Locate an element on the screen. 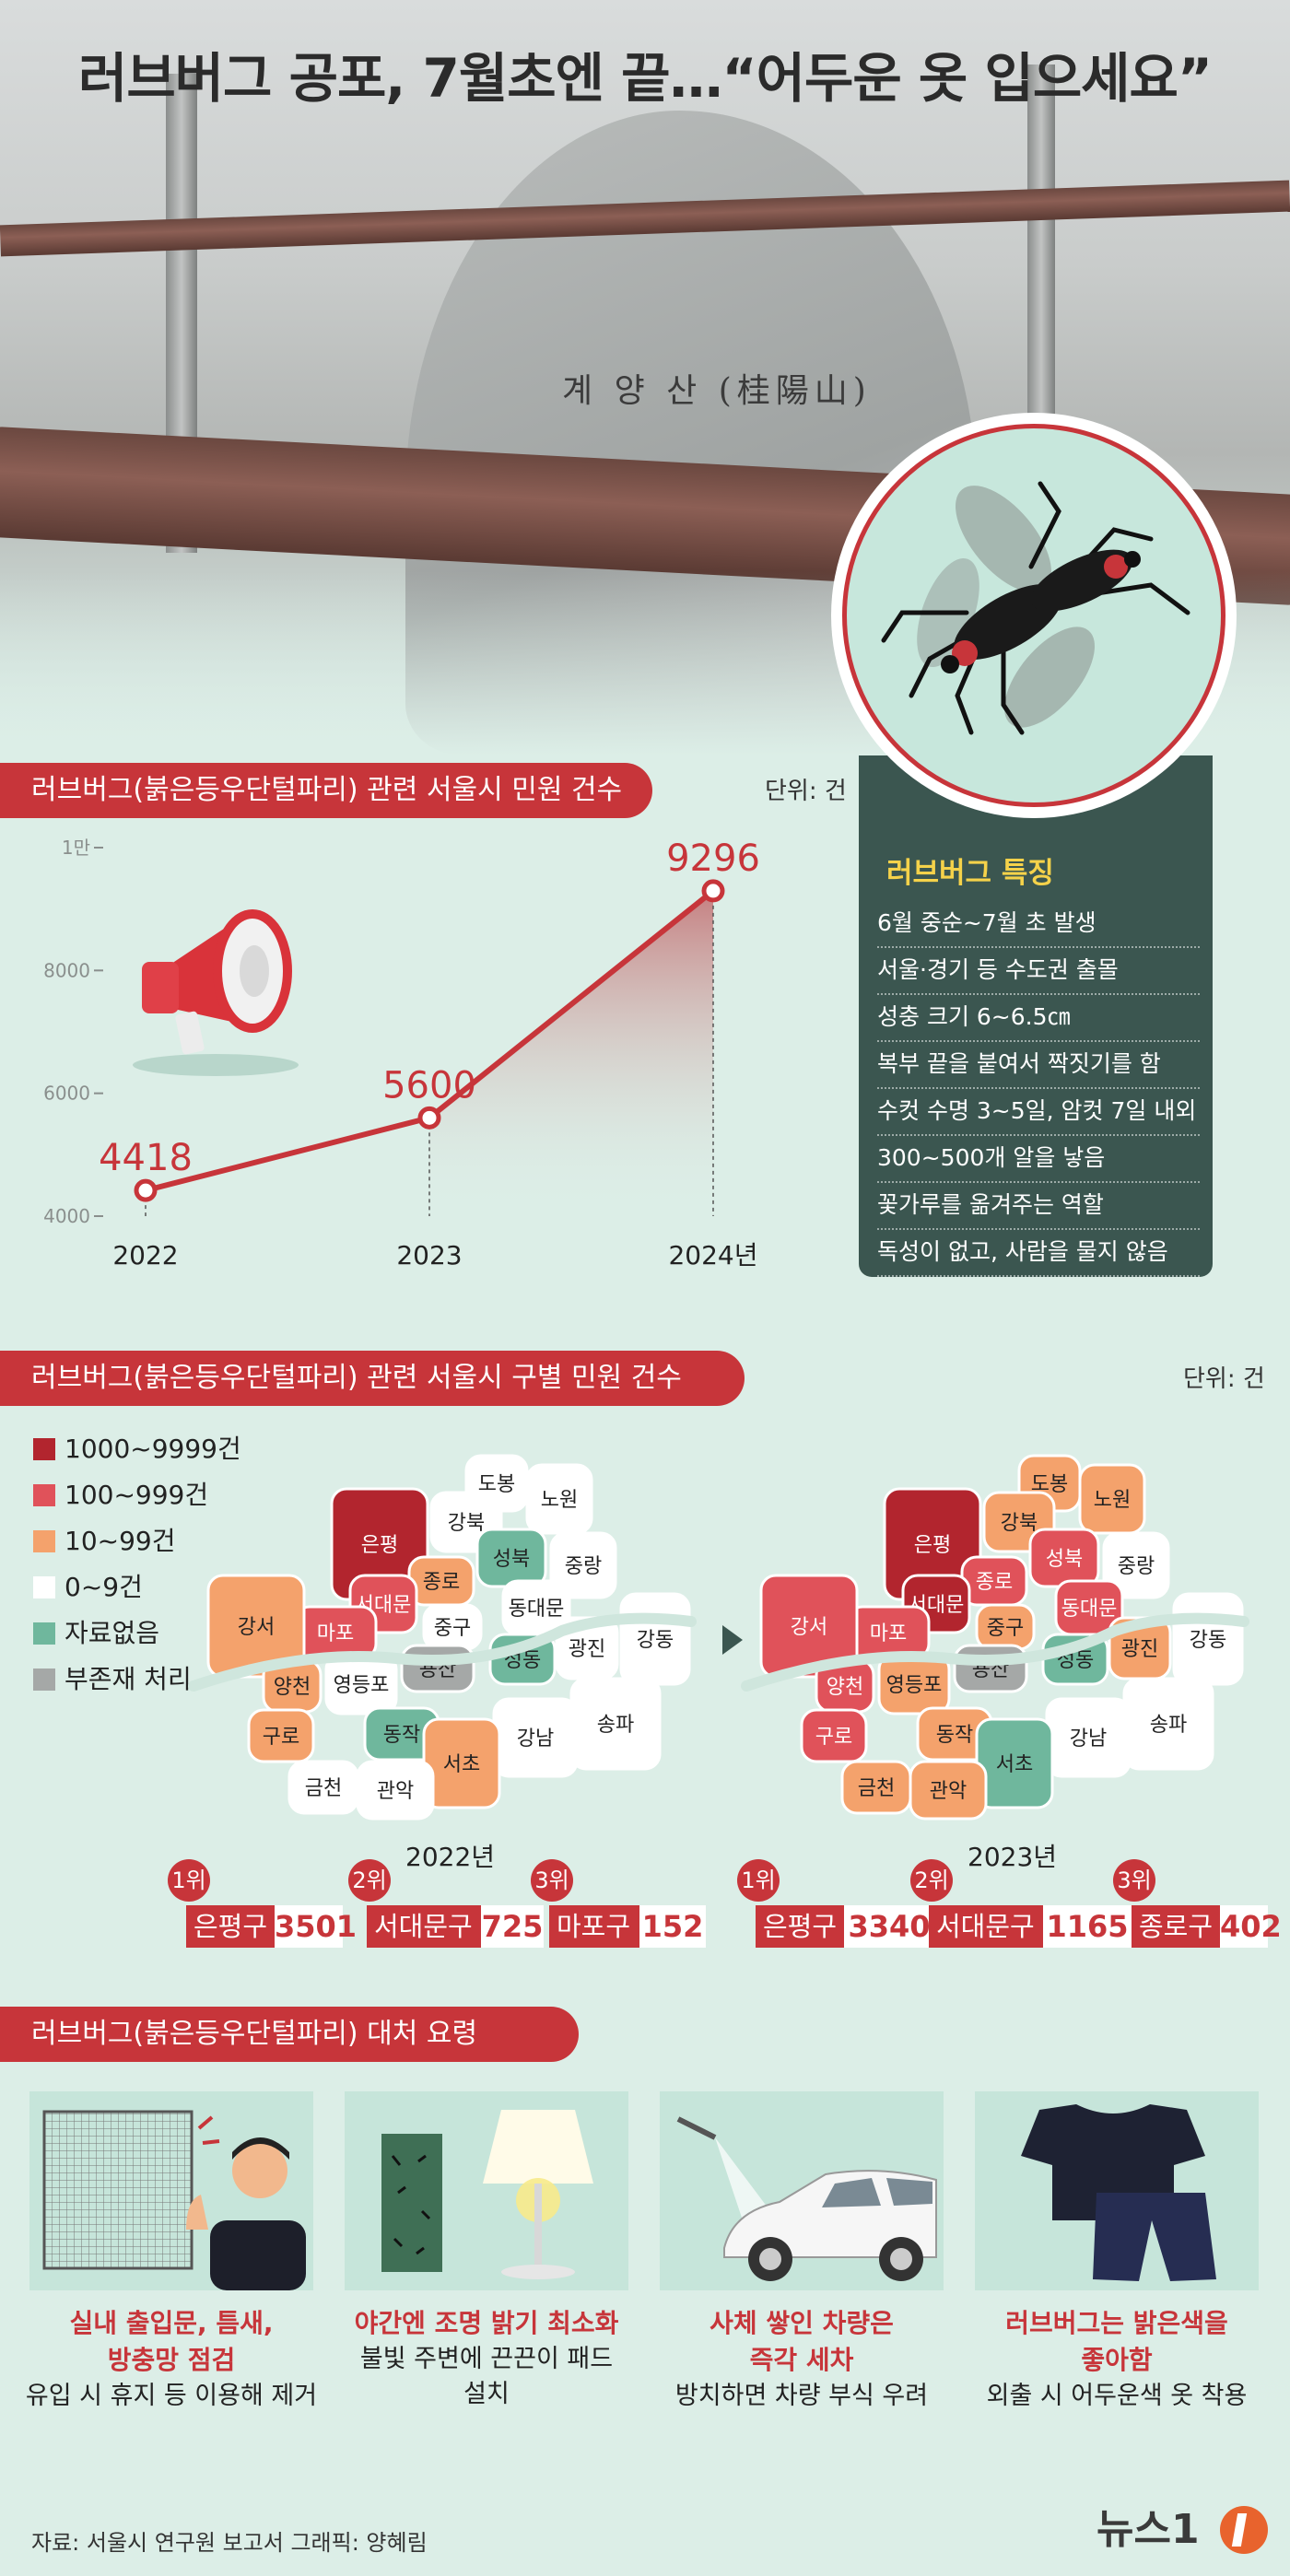 The image size is (1290, 2576). tip-heading-line: 러브버그는 밝은색을 is located at coordinates (1116, 2323).